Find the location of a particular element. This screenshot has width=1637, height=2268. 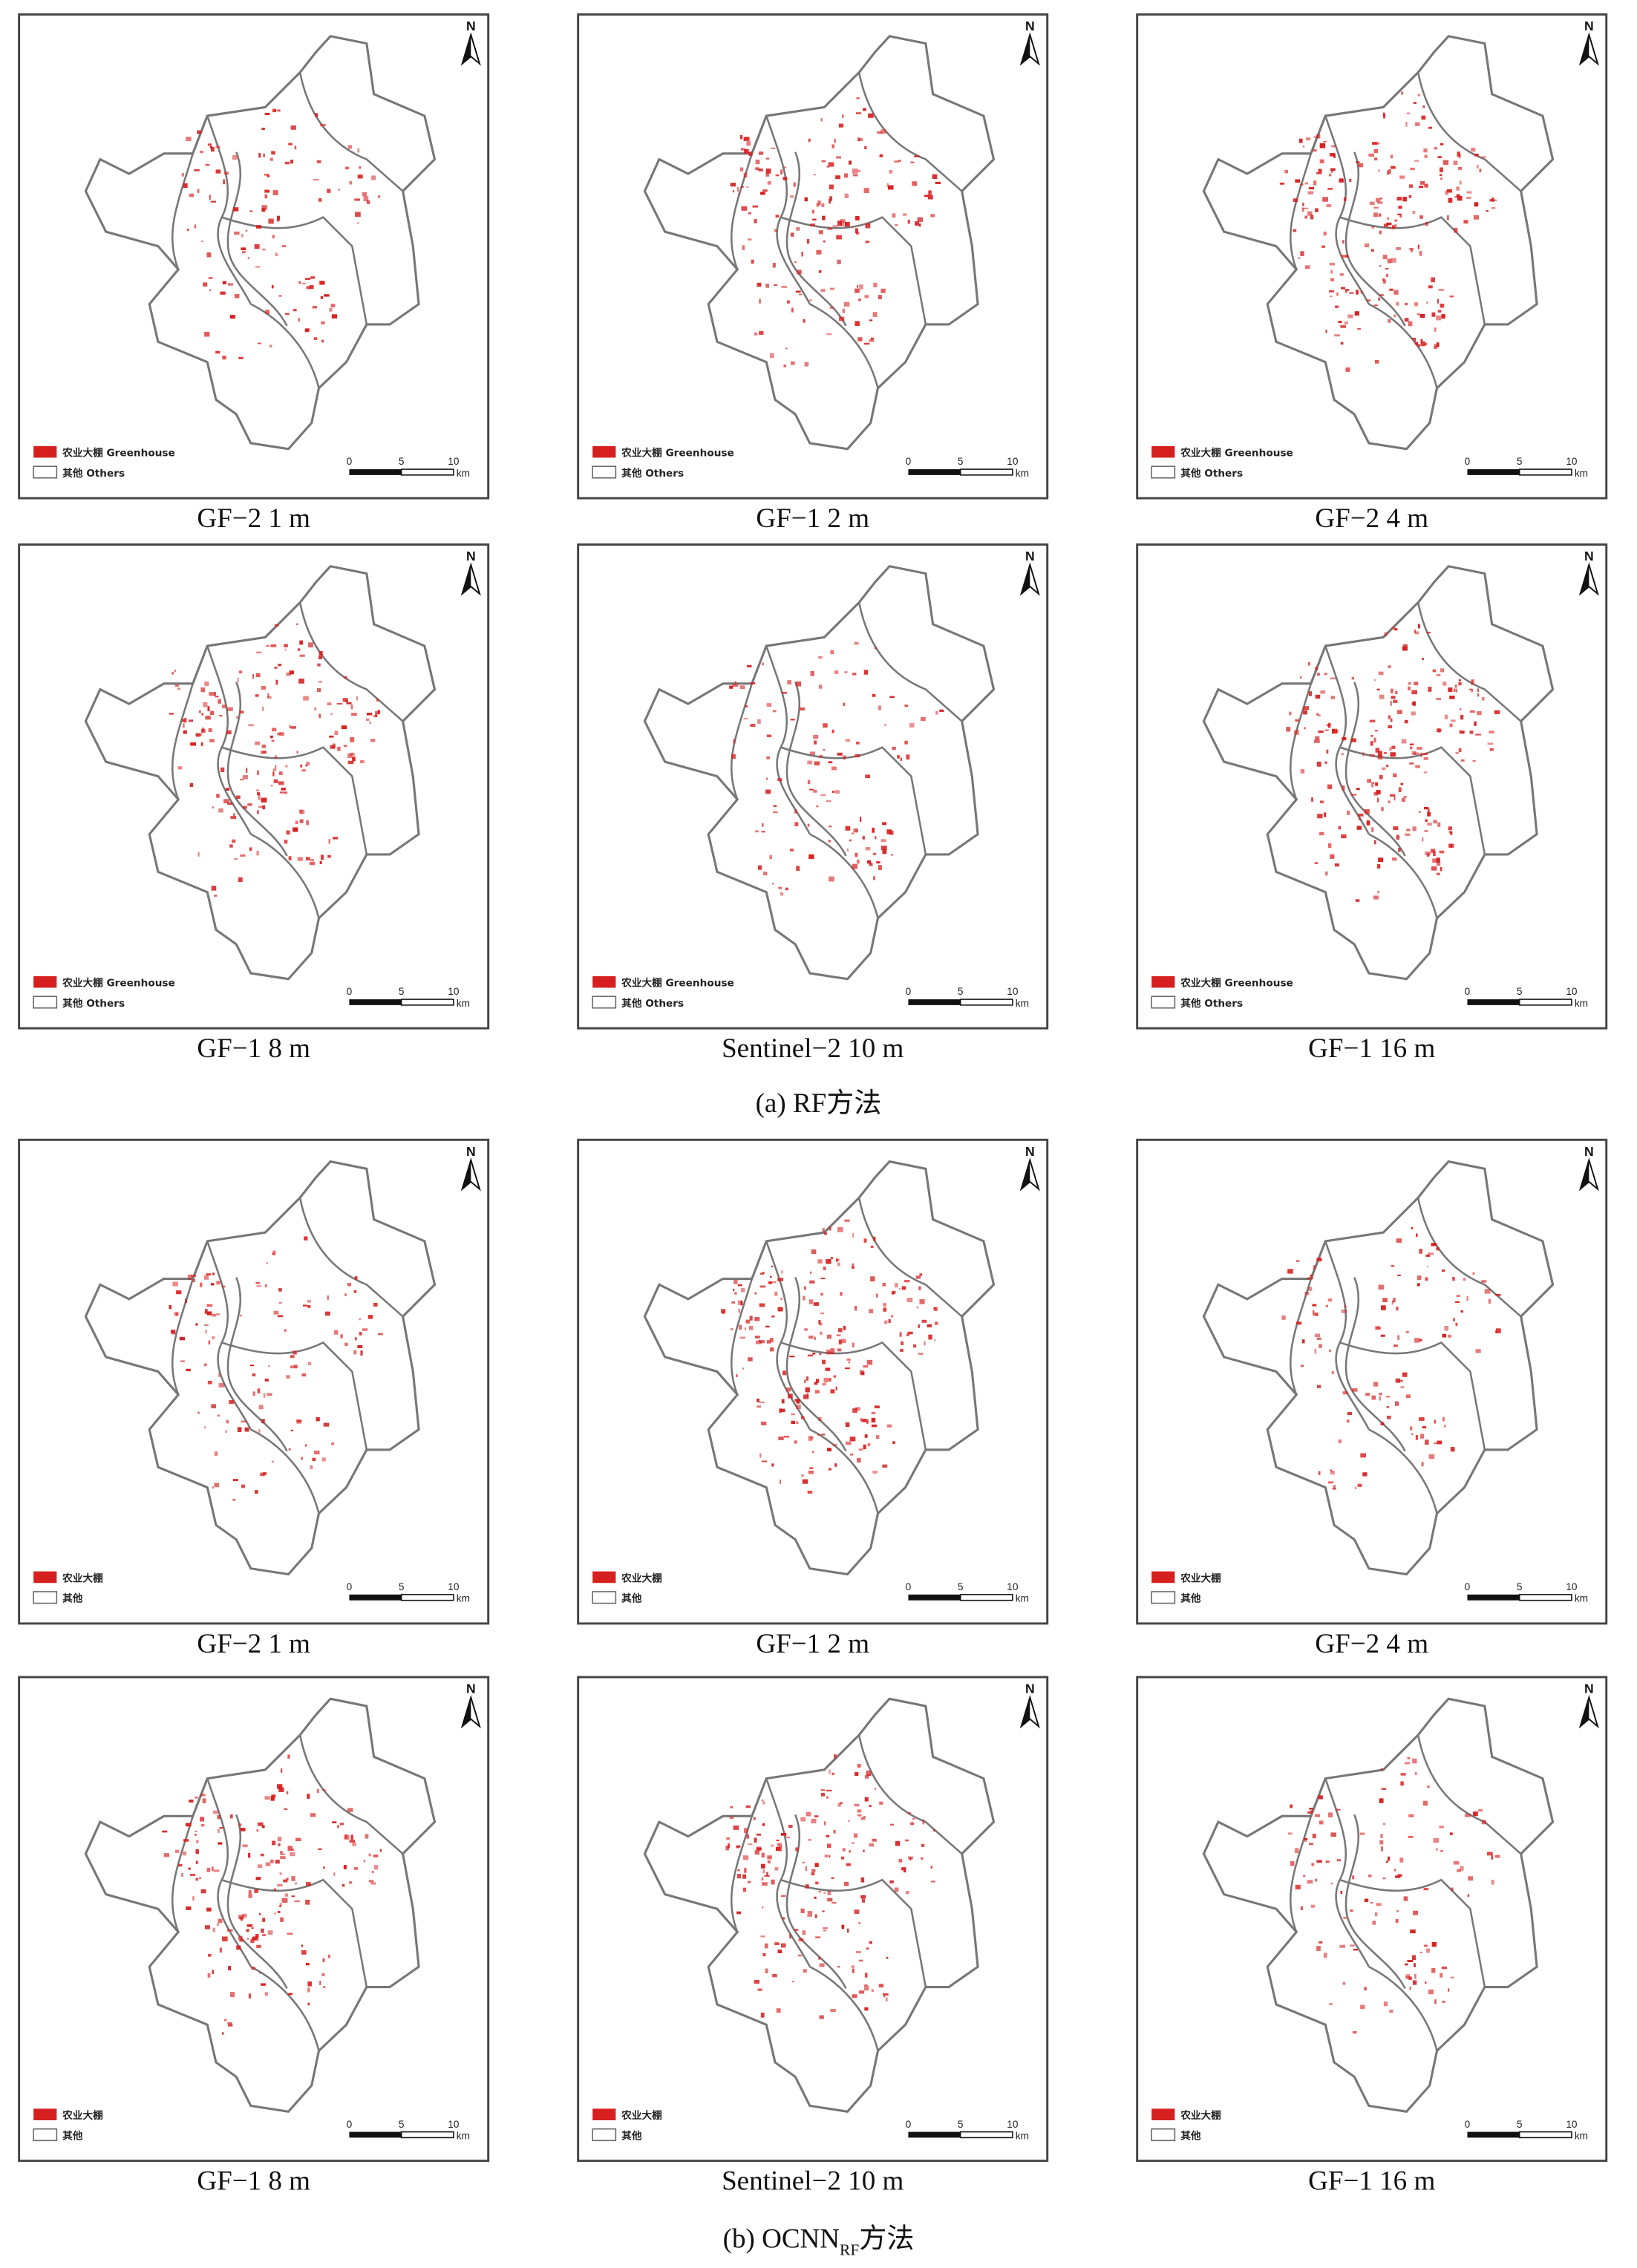

panel-caption: GF−1 2 m is located at coordinates (812, 518).